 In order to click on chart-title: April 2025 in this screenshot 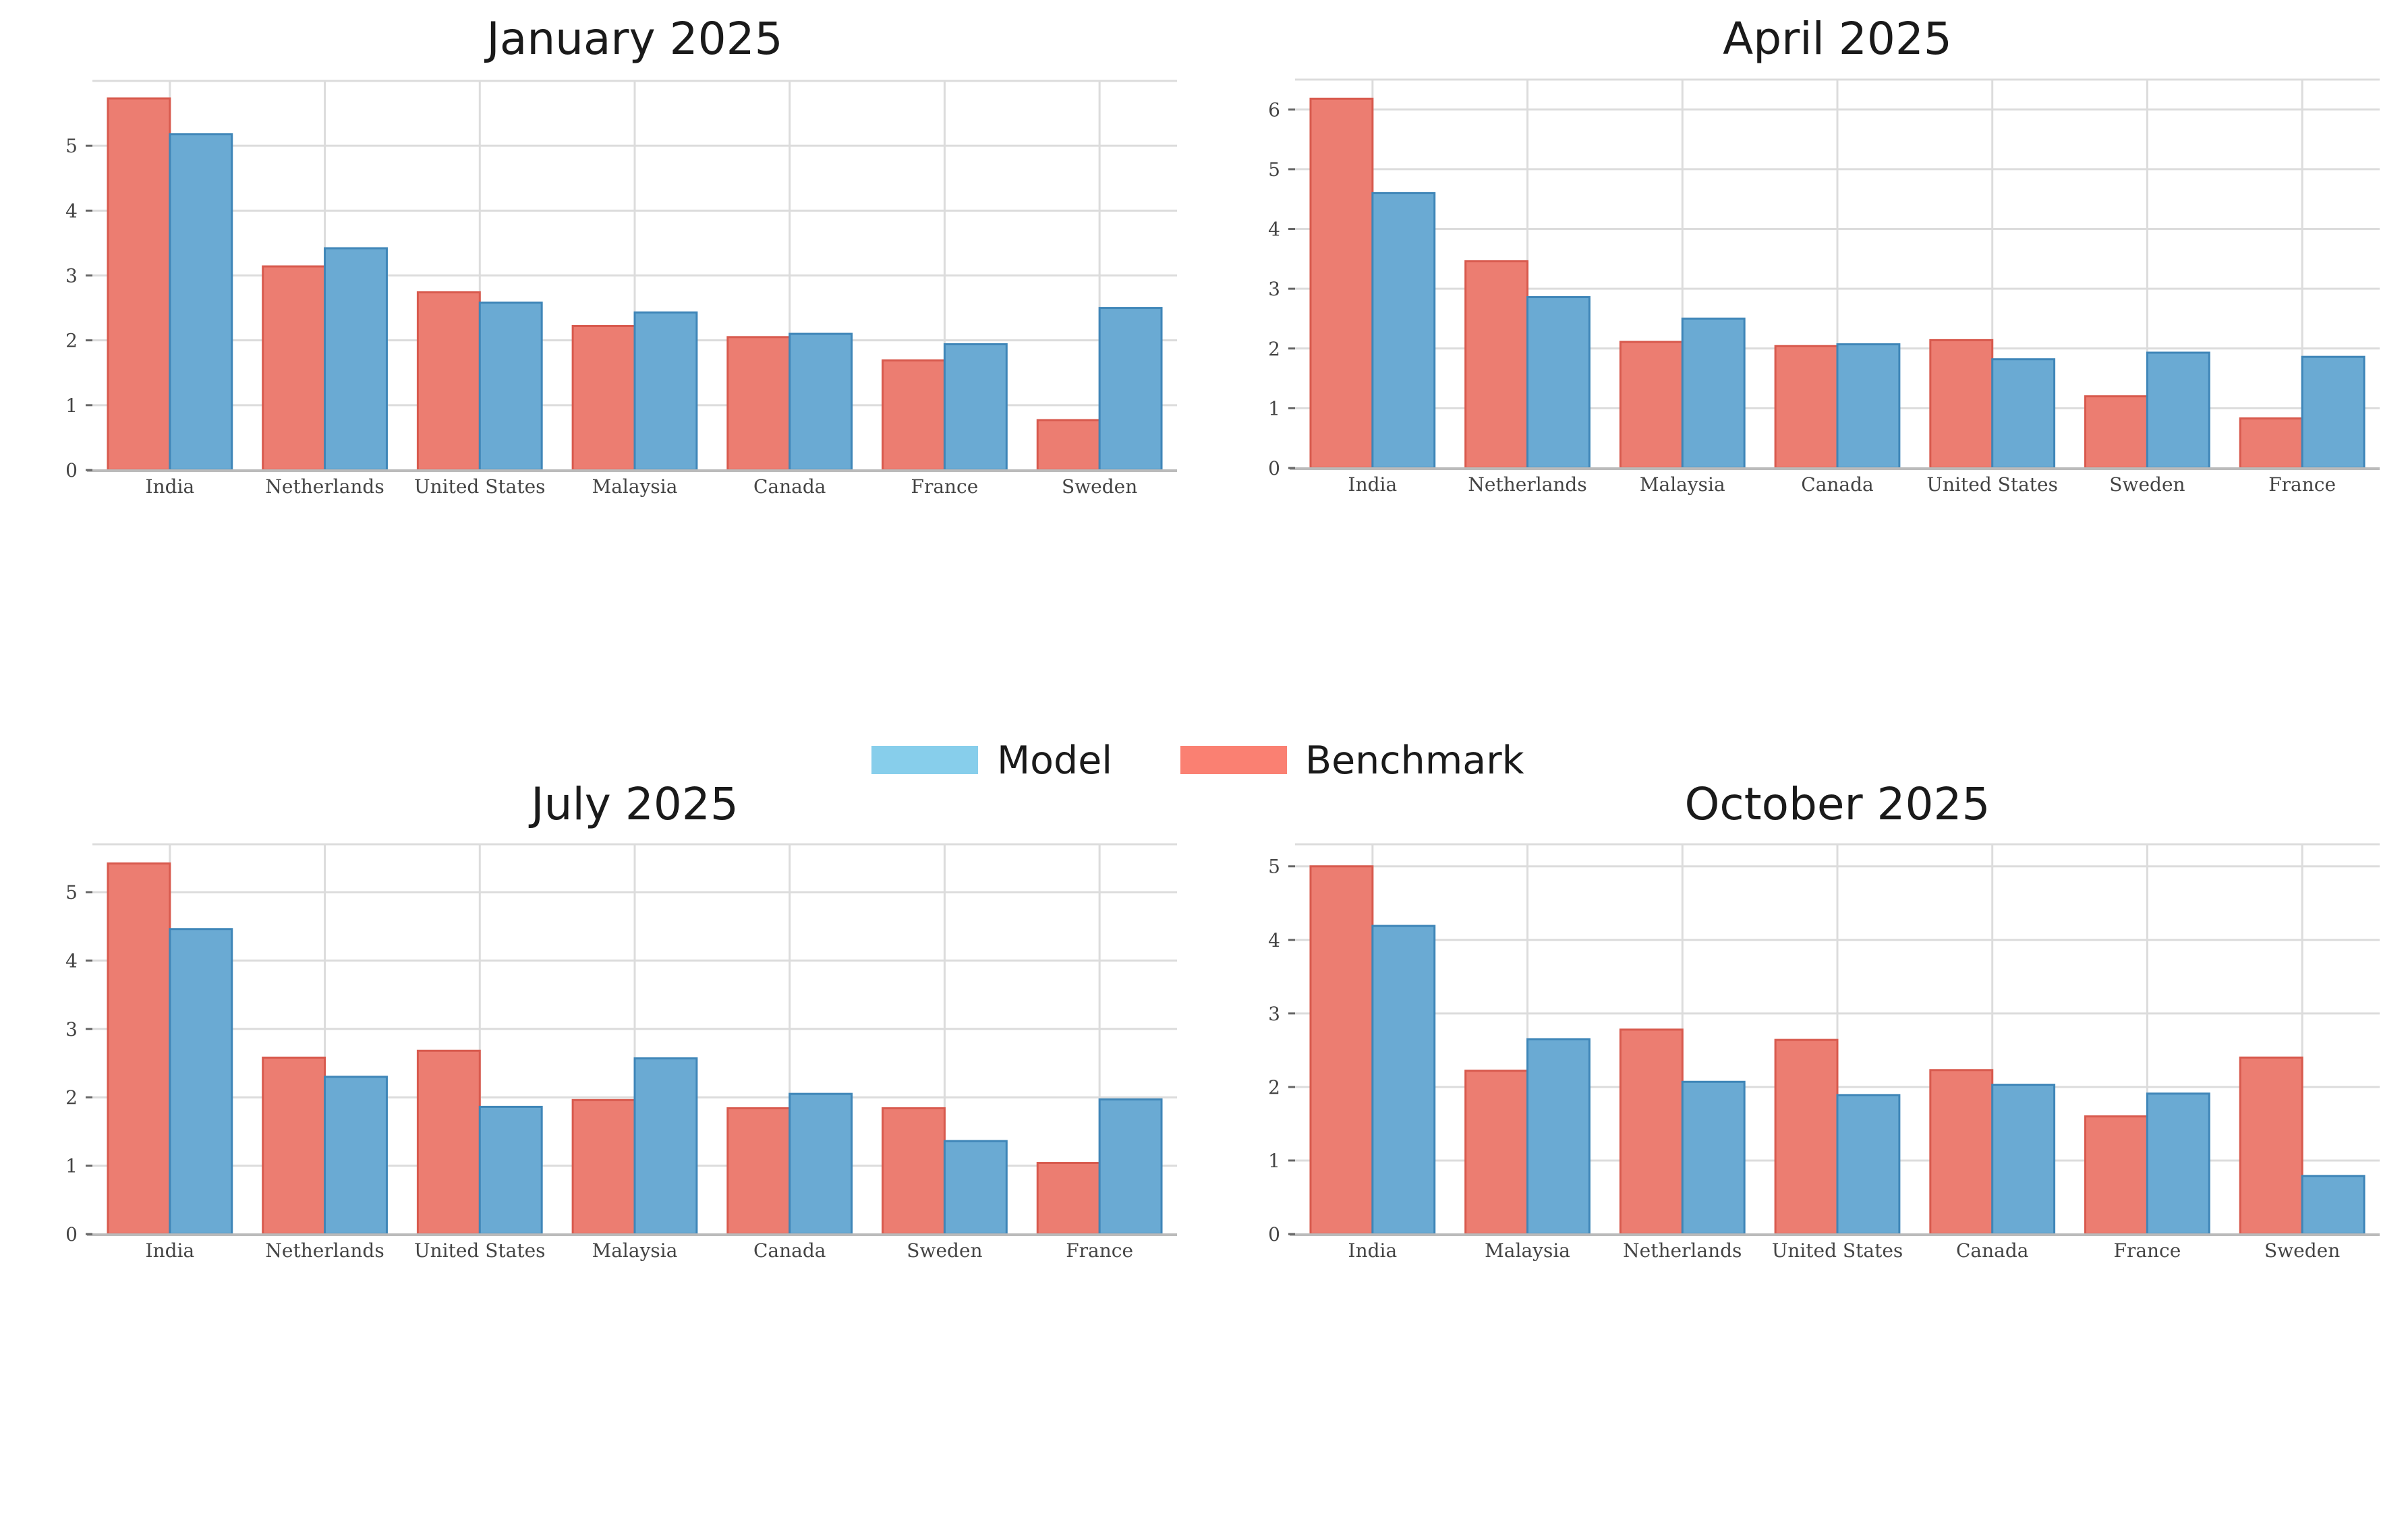, I will do `click(1837, 39)`.